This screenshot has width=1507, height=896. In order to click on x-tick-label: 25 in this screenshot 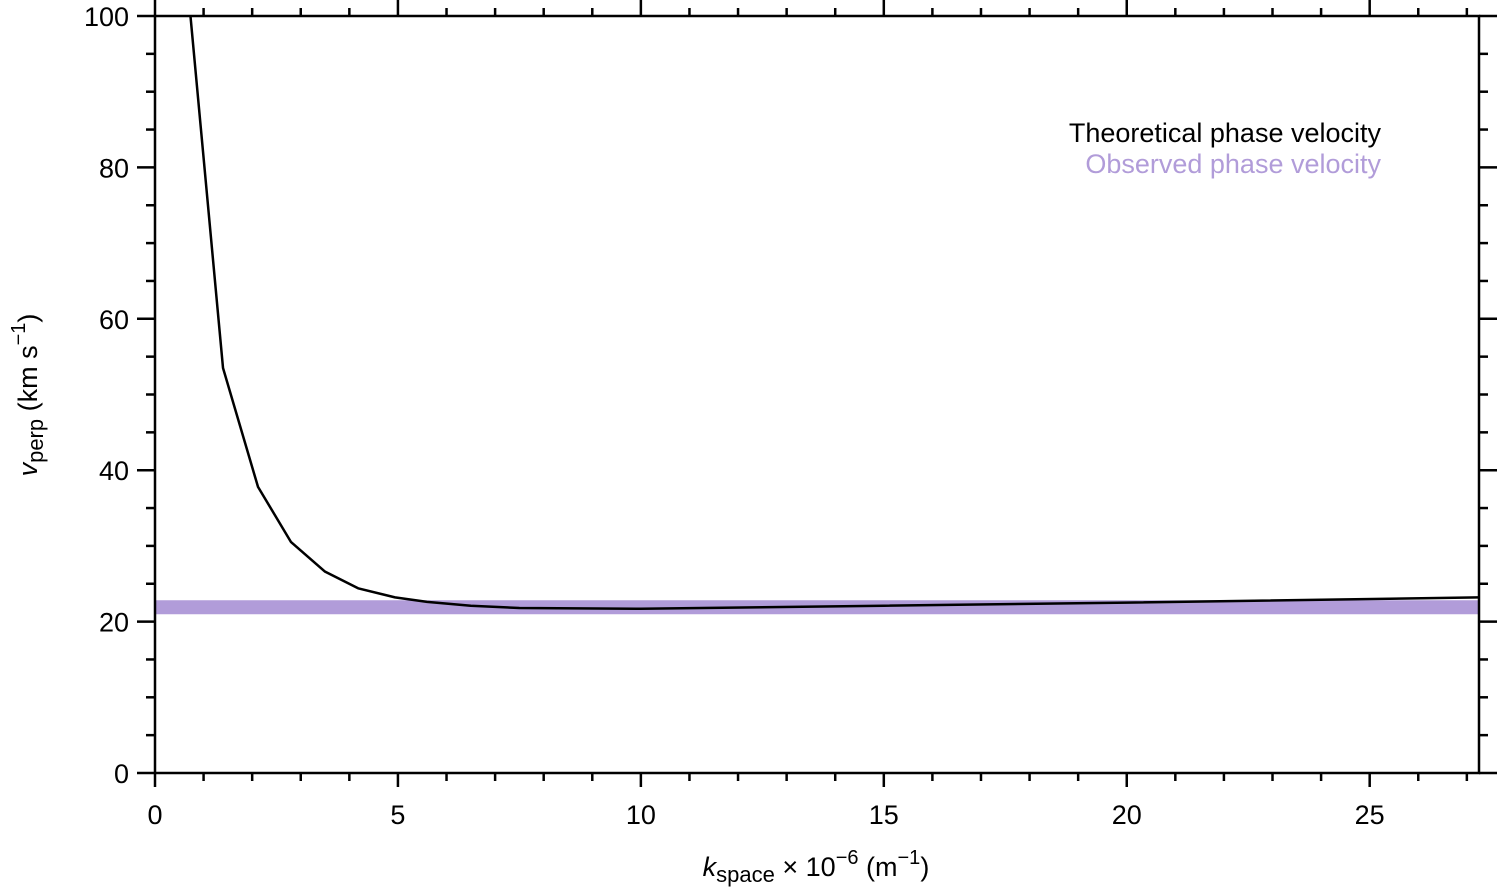, I will do `click(1370, 815)`.